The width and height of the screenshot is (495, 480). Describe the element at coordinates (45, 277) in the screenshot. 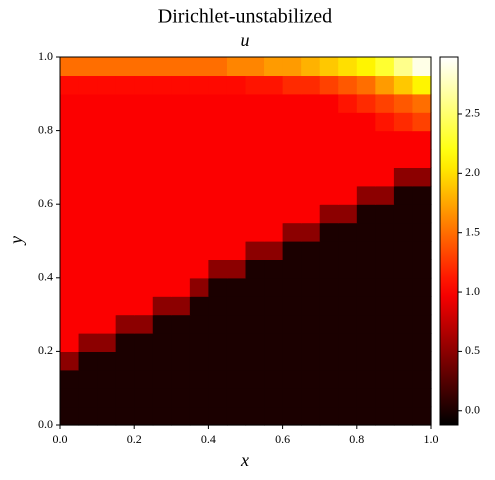

I see `y-tick-label: 0.4` at that location.